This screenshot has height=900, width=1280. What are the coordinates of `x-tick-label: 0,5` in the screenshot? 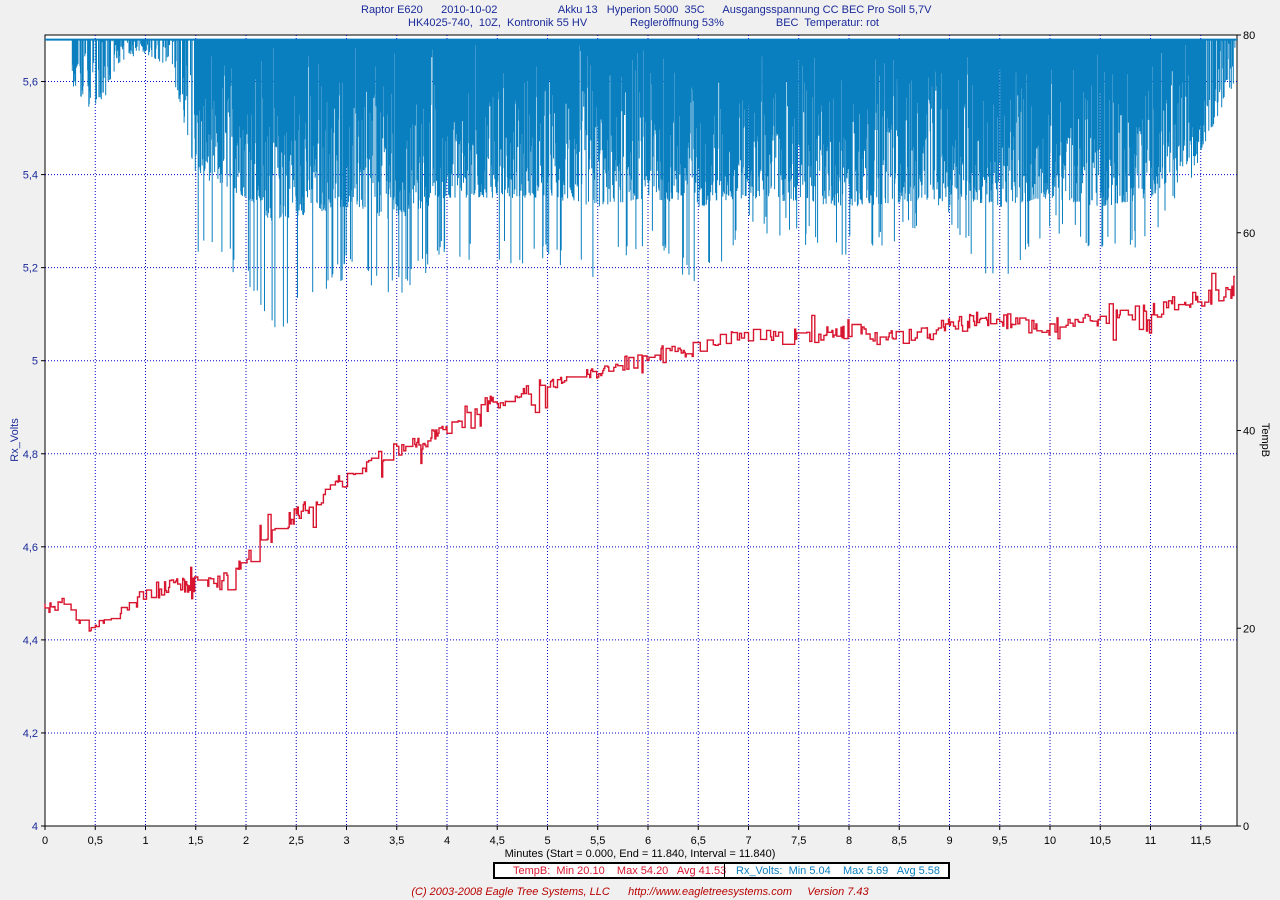 It's located at (95, 841).